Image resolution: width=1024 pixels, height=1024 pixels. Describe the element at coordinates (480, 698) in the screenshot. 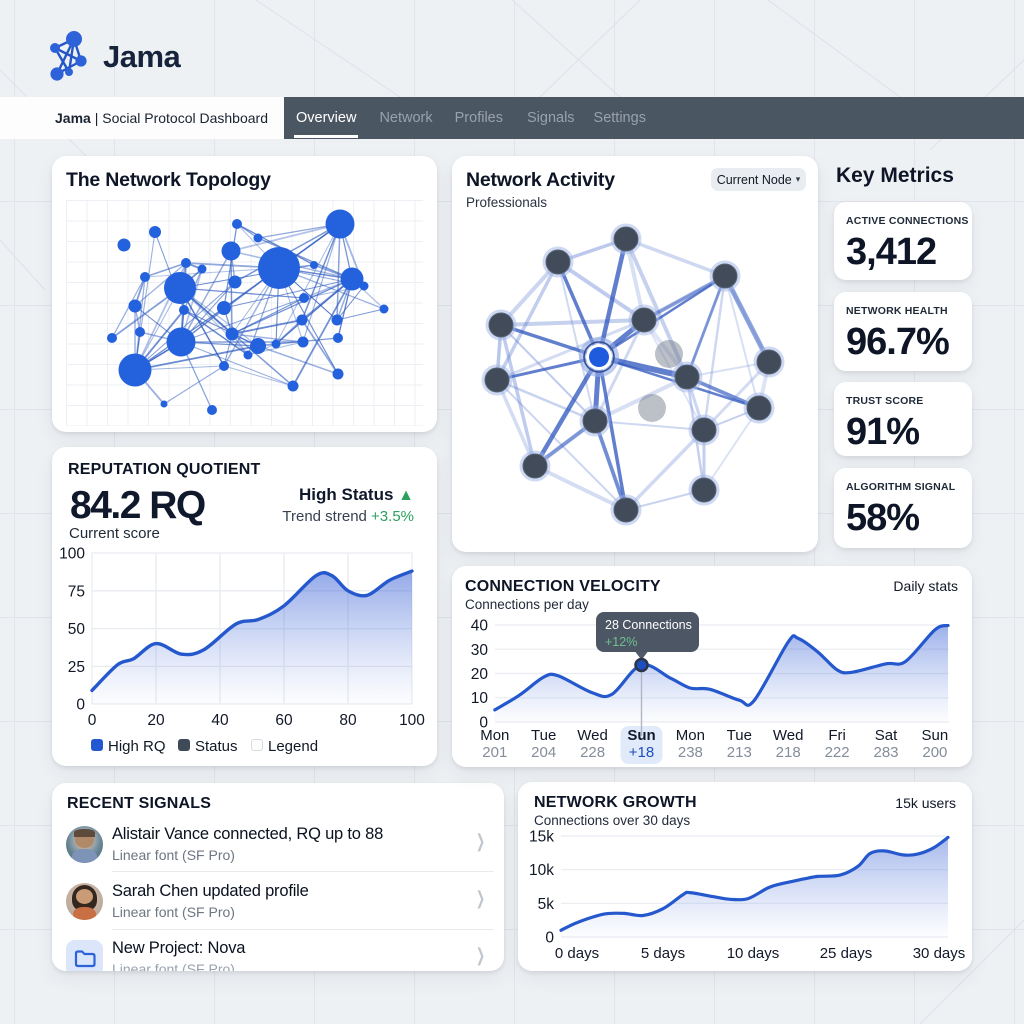

I see `svg-text: 10` at that location.